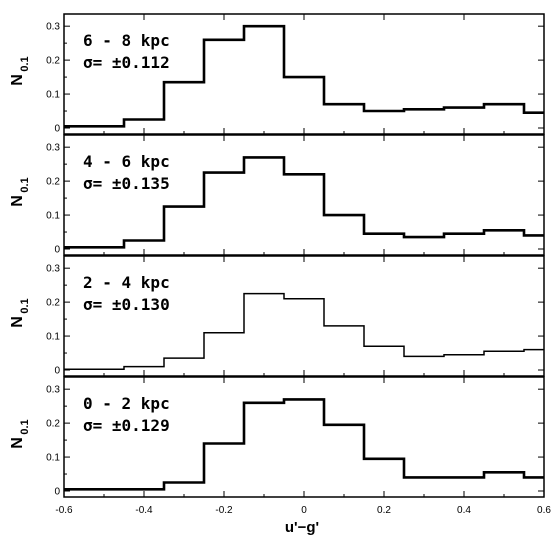  Describe the element at coordinates (464, 510) in the screenshot. I see `x-tick-label: 0.4` at that location.